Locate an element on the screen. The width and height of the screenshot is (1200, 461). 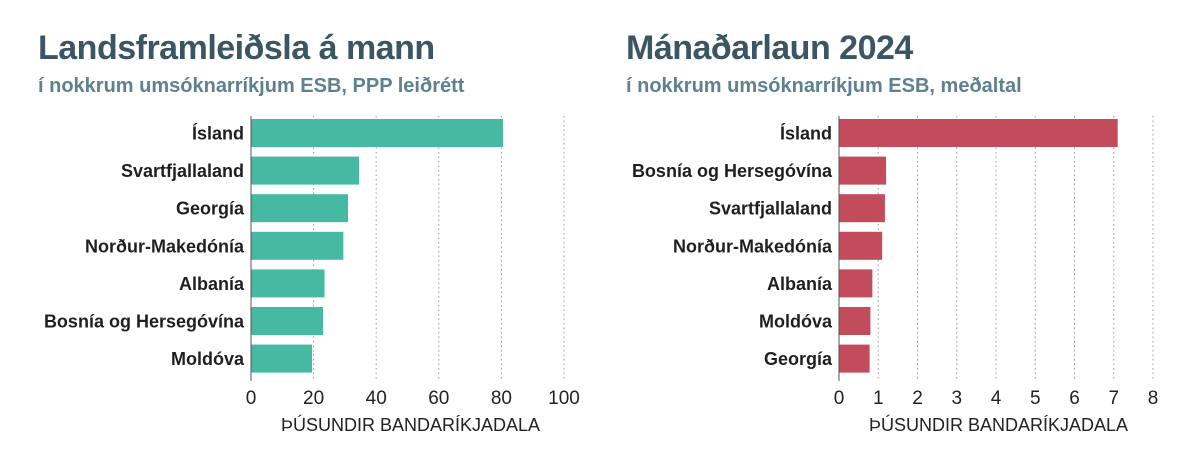
chart-title: Mánaðarlaun 2024 is located at coordinates (769, 48).